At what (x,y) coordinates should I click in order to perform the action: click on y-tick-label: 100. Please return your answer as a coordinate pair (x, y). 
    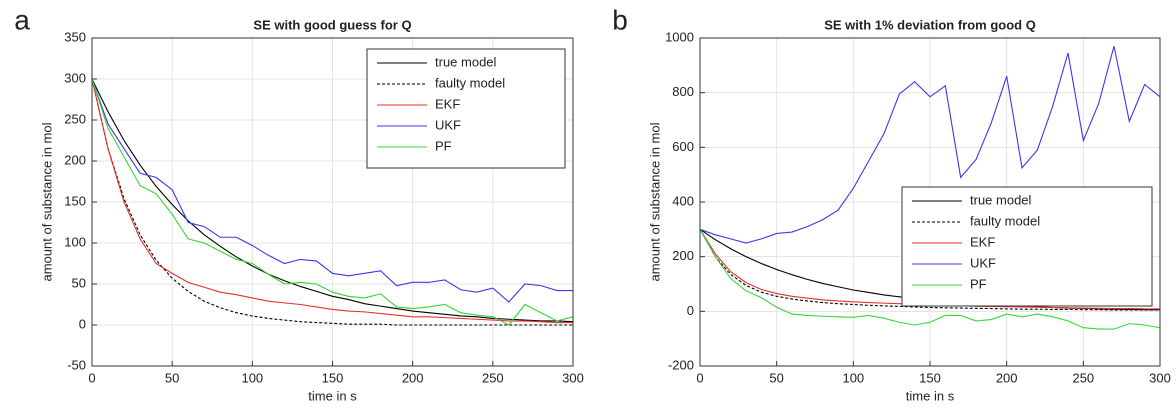
    Looking at the image, I should click on (75, 241).